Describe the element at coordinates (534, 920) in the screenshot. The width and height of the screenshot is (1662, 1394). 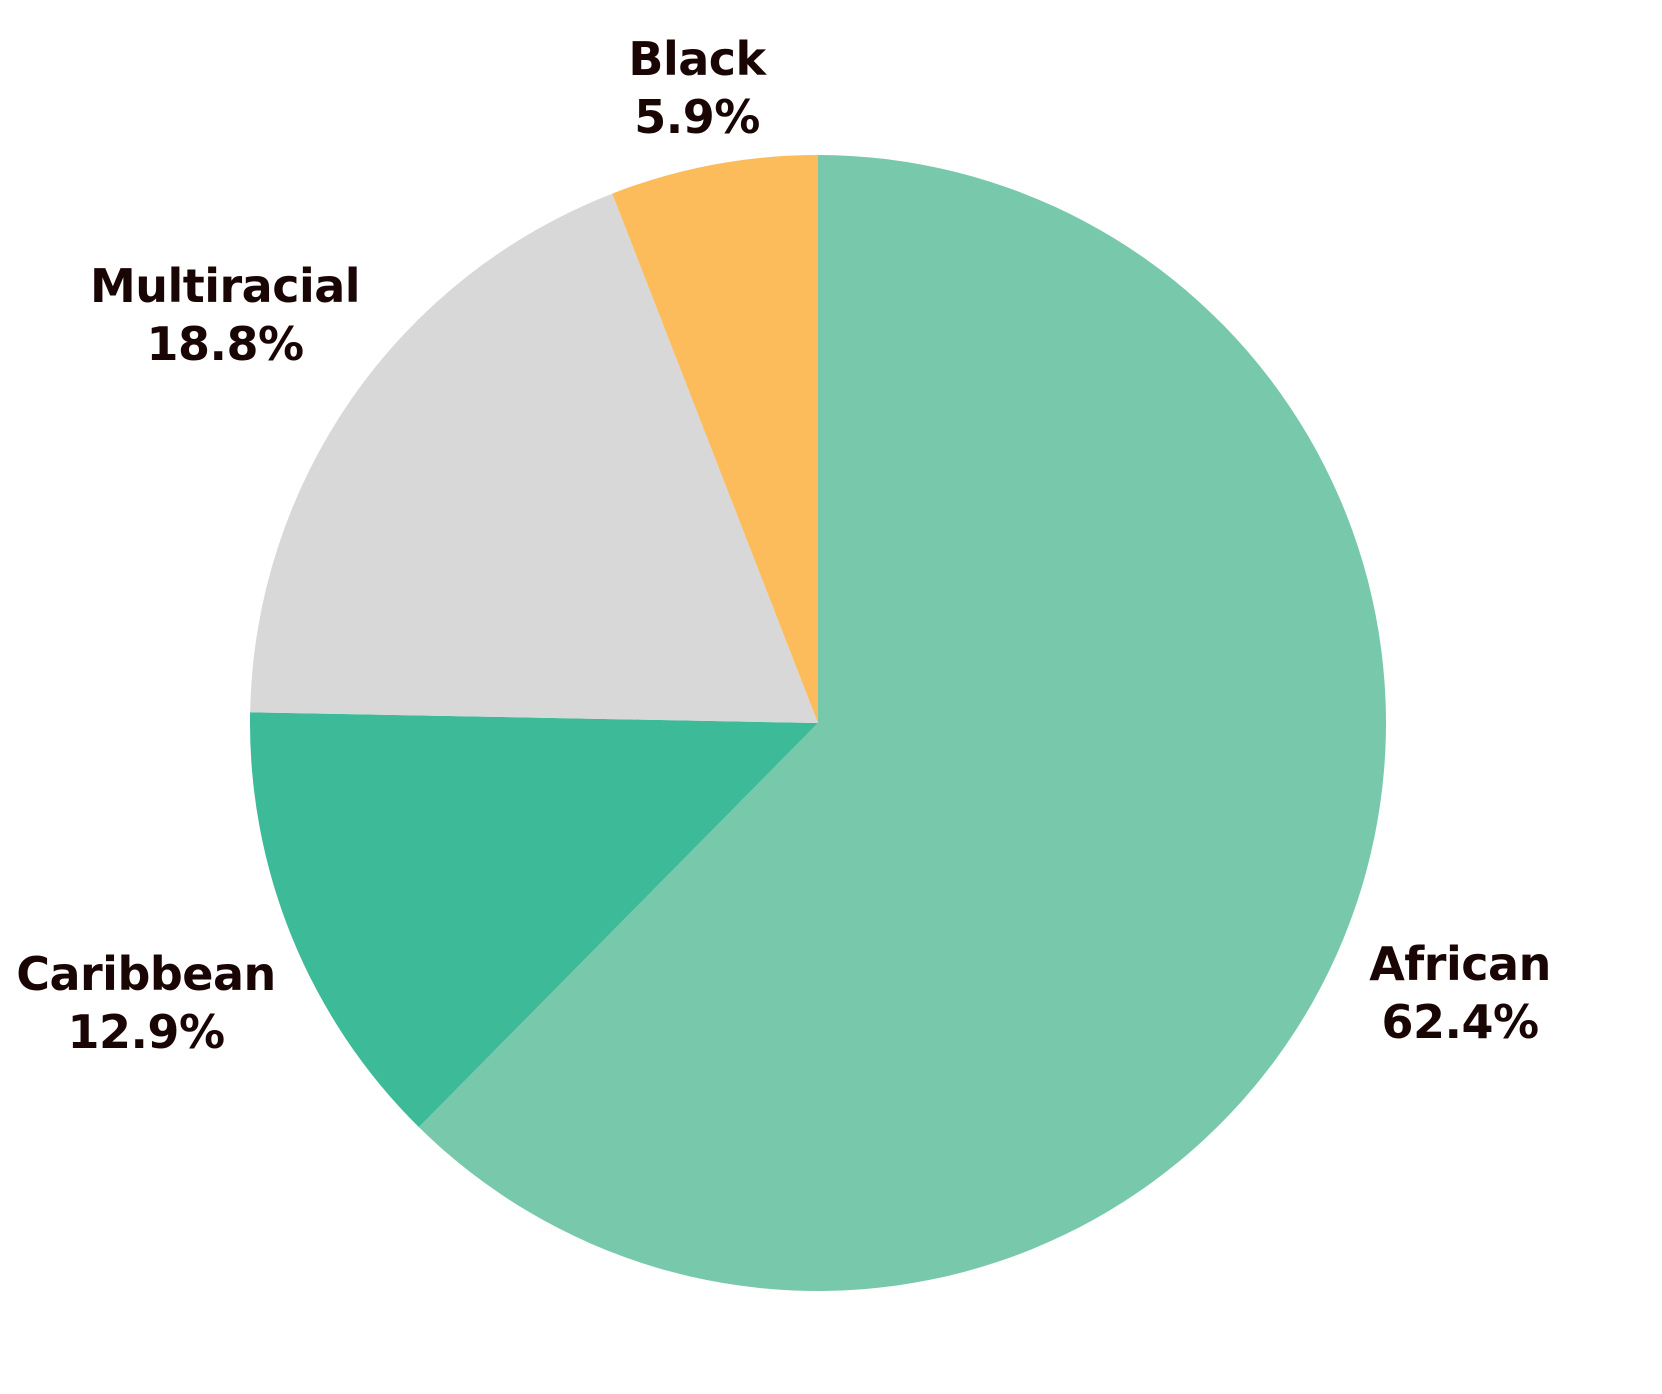
I see `pie-slice-caribbean` at that location.